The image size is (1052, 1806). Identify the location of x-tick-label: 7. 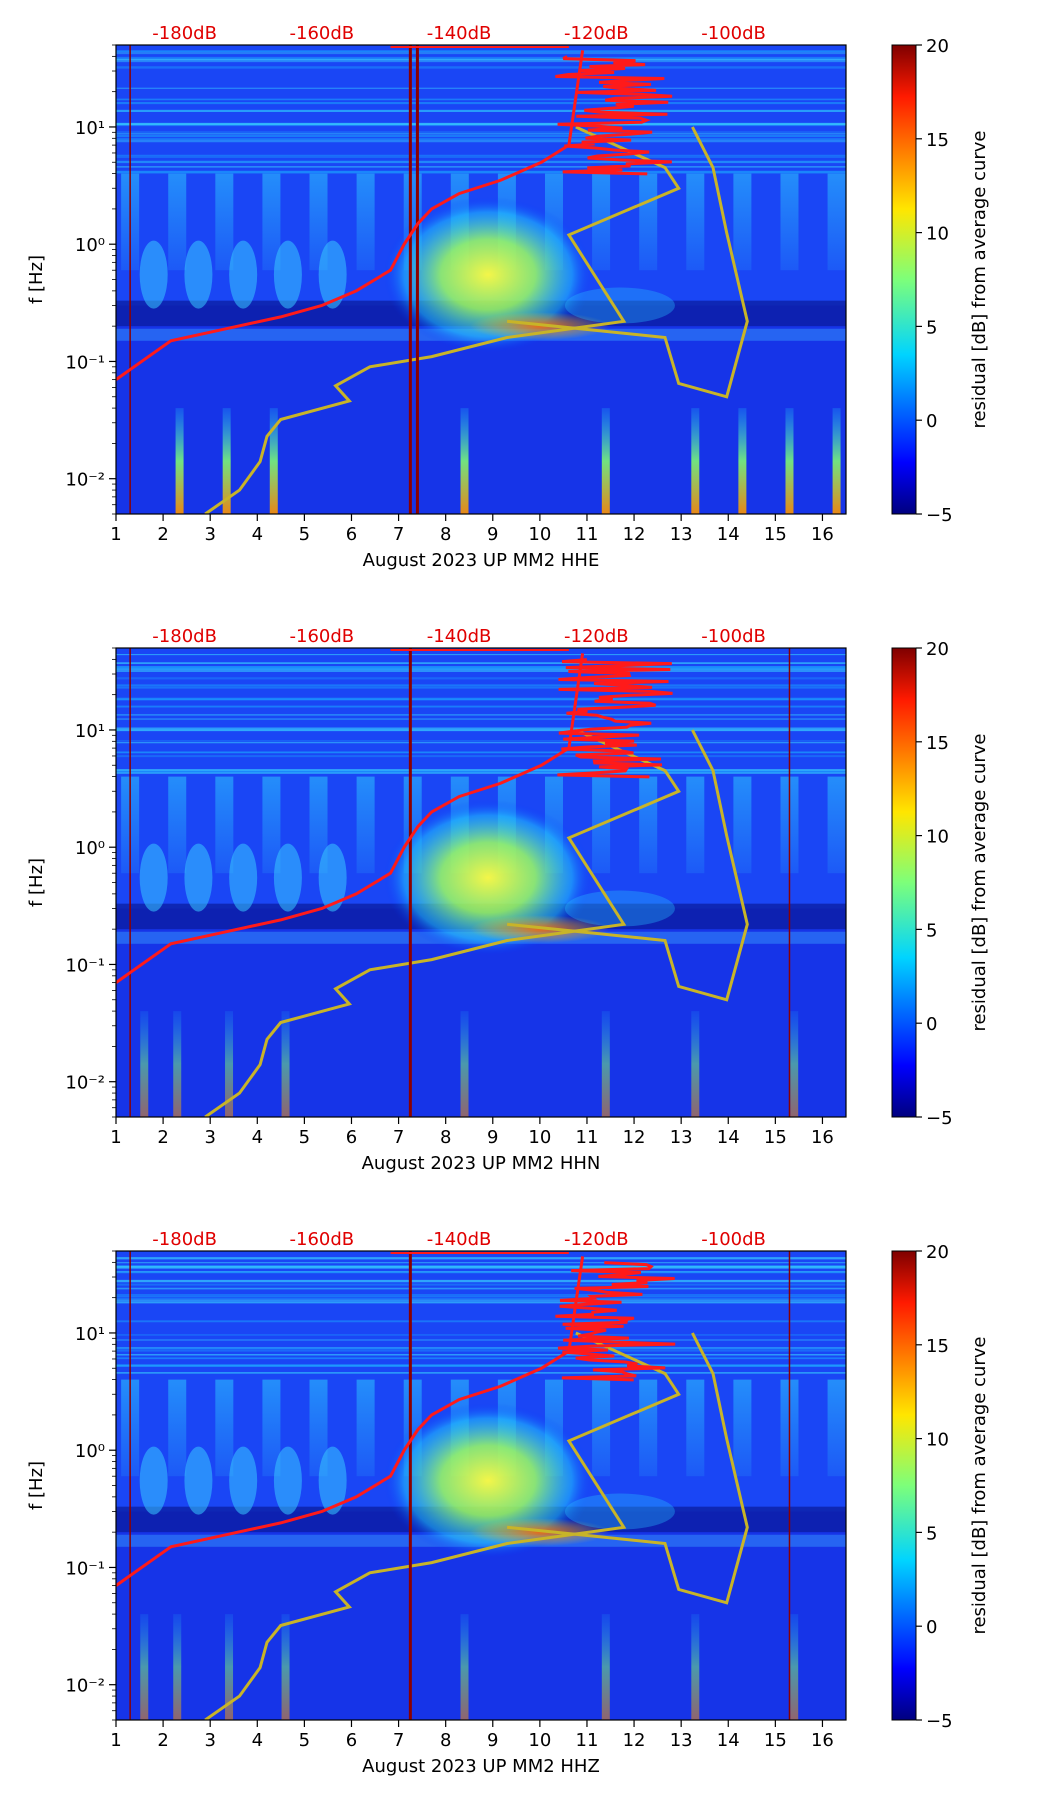
(398, 1137).